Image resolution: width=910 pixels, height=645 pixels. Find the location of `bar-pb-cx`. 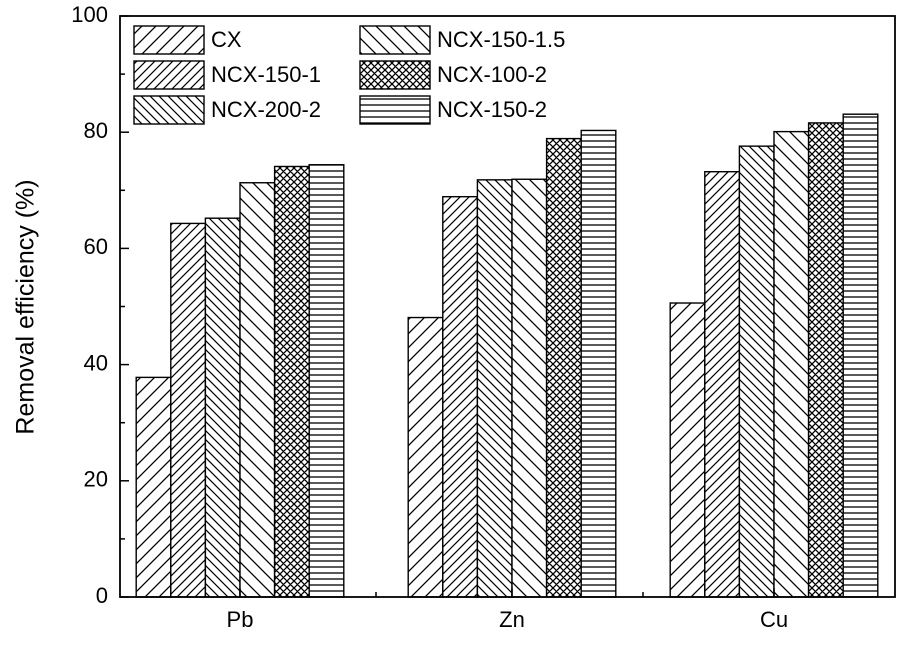

bar-pb-cx is located at coordinates (153, 487).